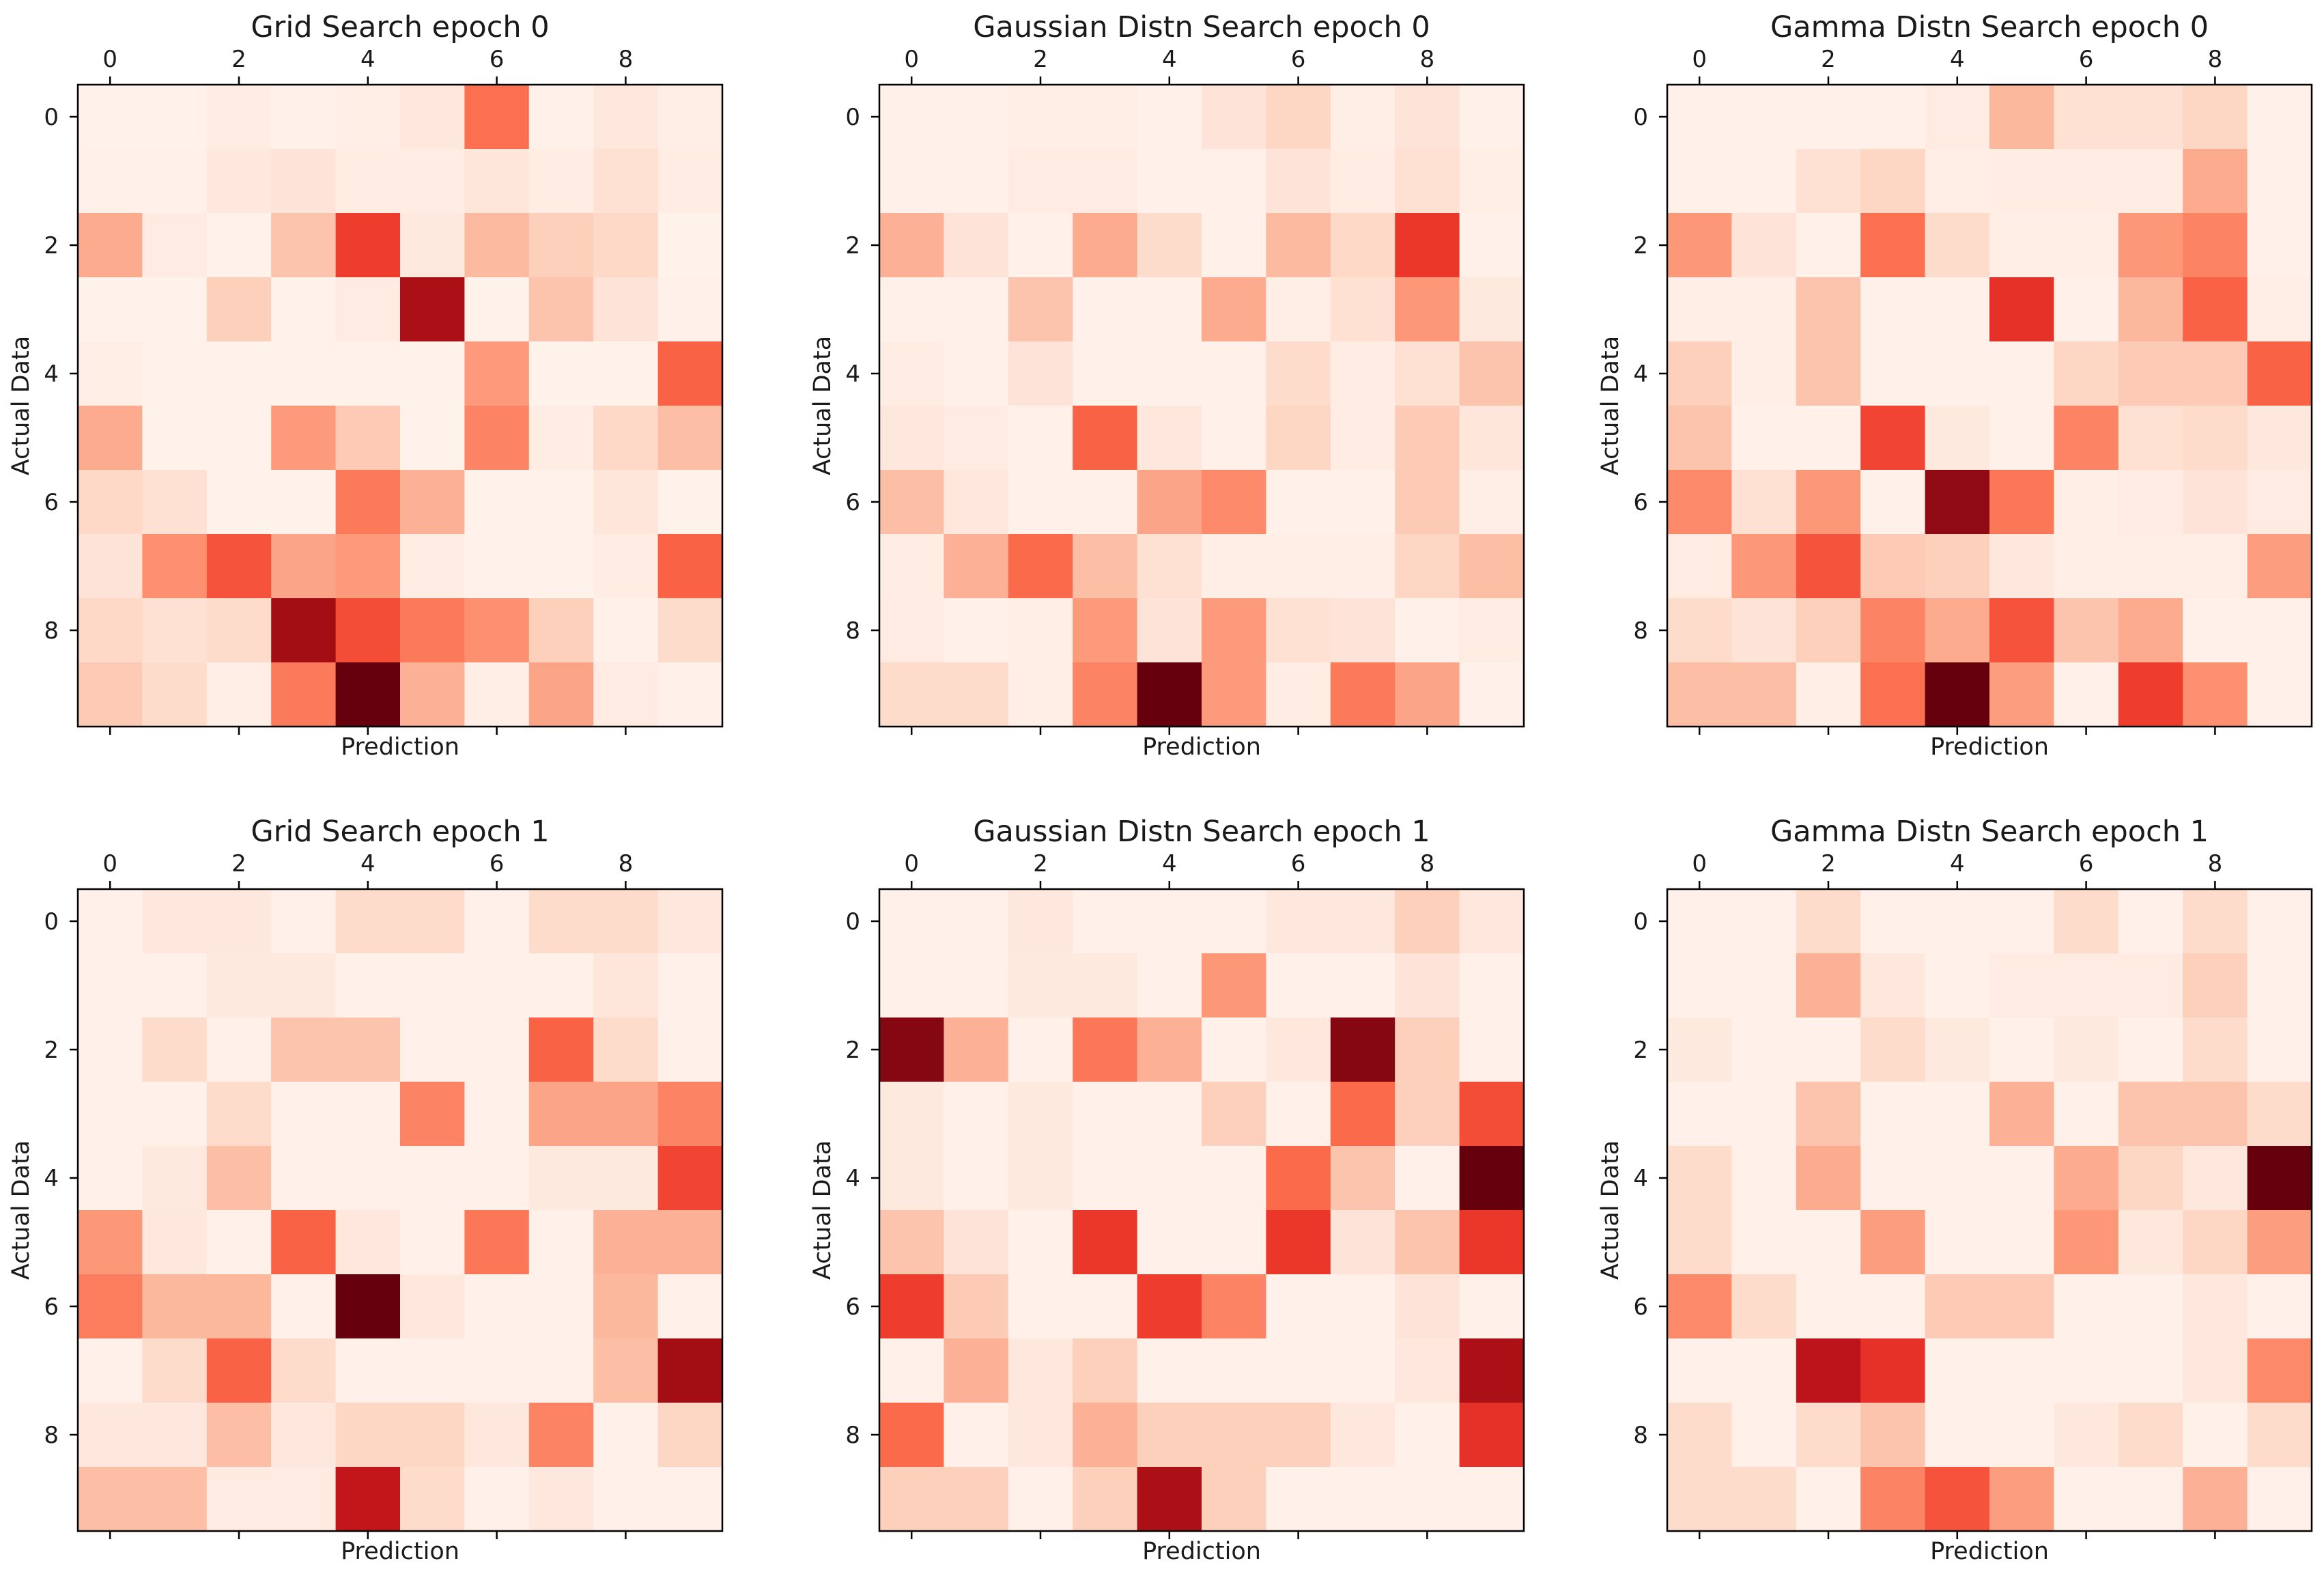 Image resolution: width=2324 pixels, height=1572 pixels. I want to click on y-tick-label: 2, so click(852, 1050).